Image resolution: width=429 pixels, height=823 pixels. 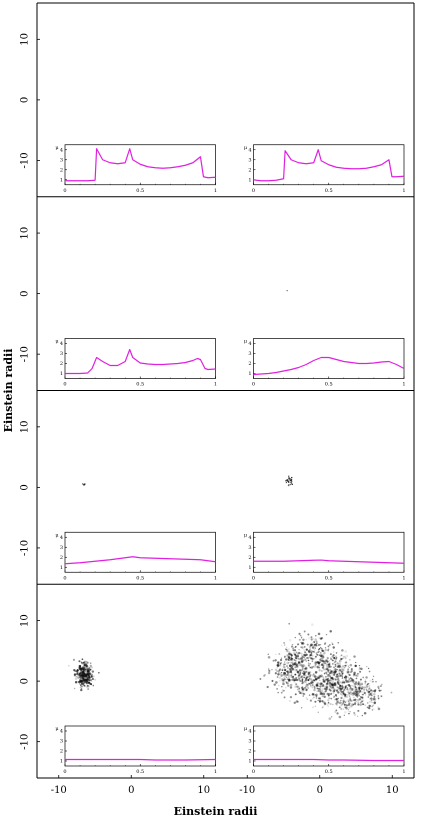 What do you see at coordinates (61, 150) in the screenshot?
I see `inset-y-tick-label: 4` at bounding box center [61, 150].